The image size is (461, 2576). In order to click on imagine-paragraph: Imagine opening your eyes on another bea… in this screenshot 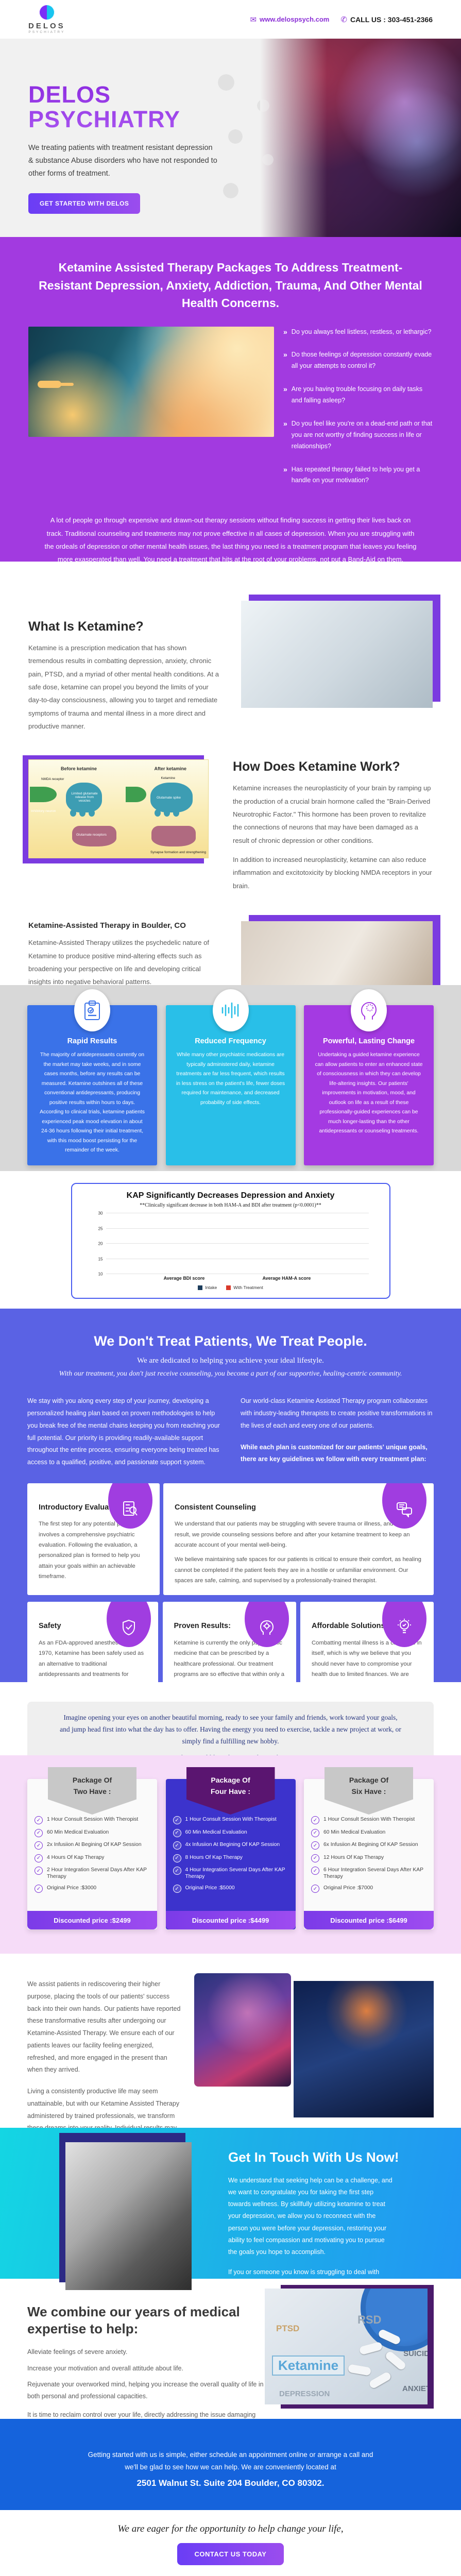, I will do `click(230, 1729)`.